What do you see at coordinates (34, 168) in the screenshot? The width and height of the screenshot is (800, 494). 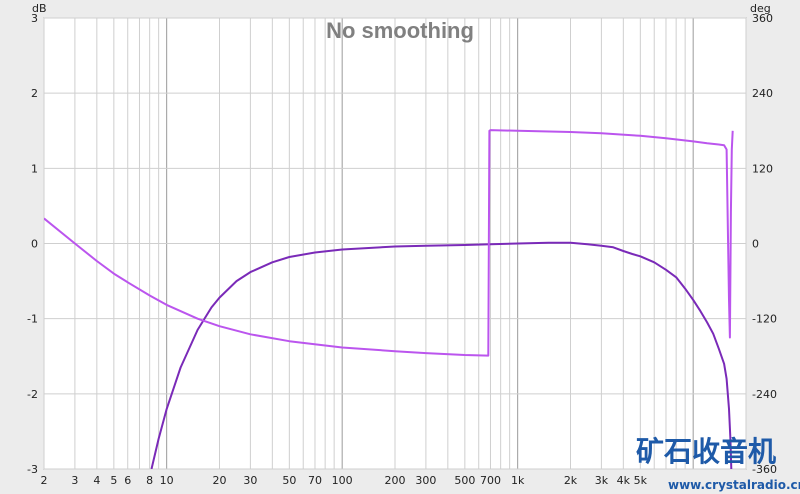 I see `left-tick-label: 1` at bounding box center [34, 168].